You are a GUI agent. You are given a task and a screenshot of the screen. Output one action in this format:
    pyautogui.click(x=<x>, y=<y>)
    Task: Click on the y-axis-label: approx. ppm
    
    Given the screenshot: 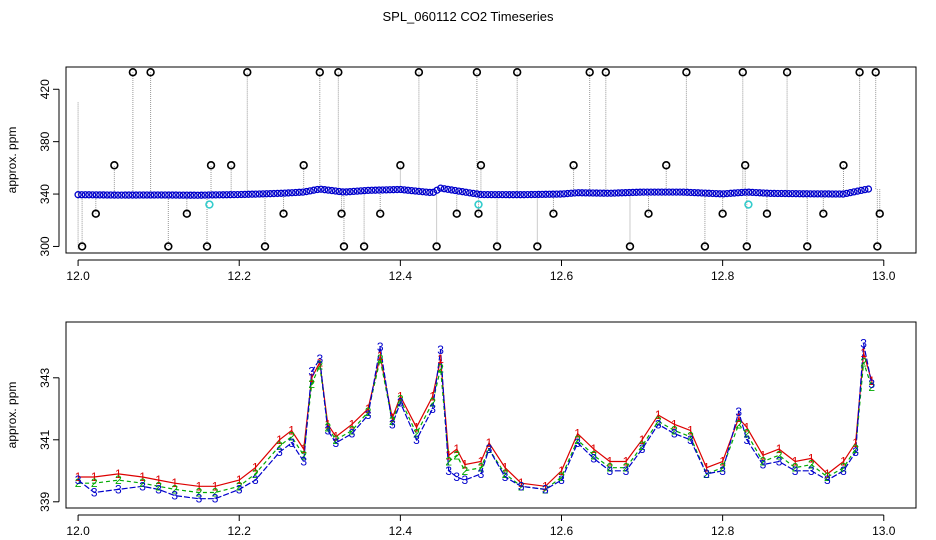 What is the action you would take?
    pyautogui.click(x=12, y=160)
    